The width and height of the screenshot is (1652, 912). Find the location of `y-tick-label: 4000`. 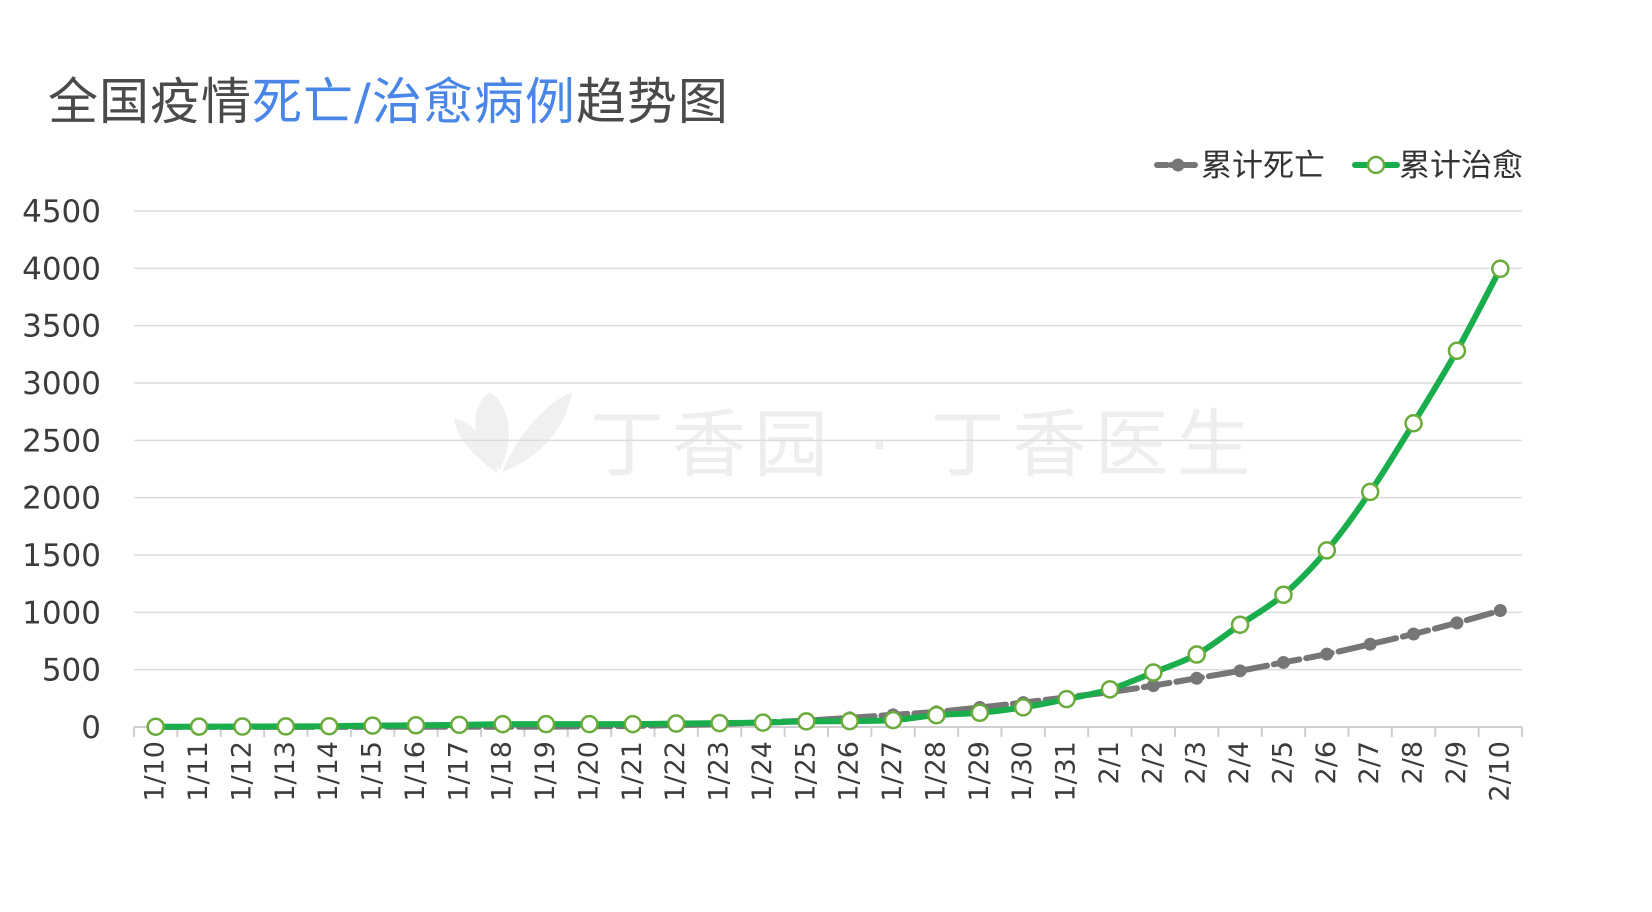

y-tick-label: 4000 is located at coordinates (61, 269).